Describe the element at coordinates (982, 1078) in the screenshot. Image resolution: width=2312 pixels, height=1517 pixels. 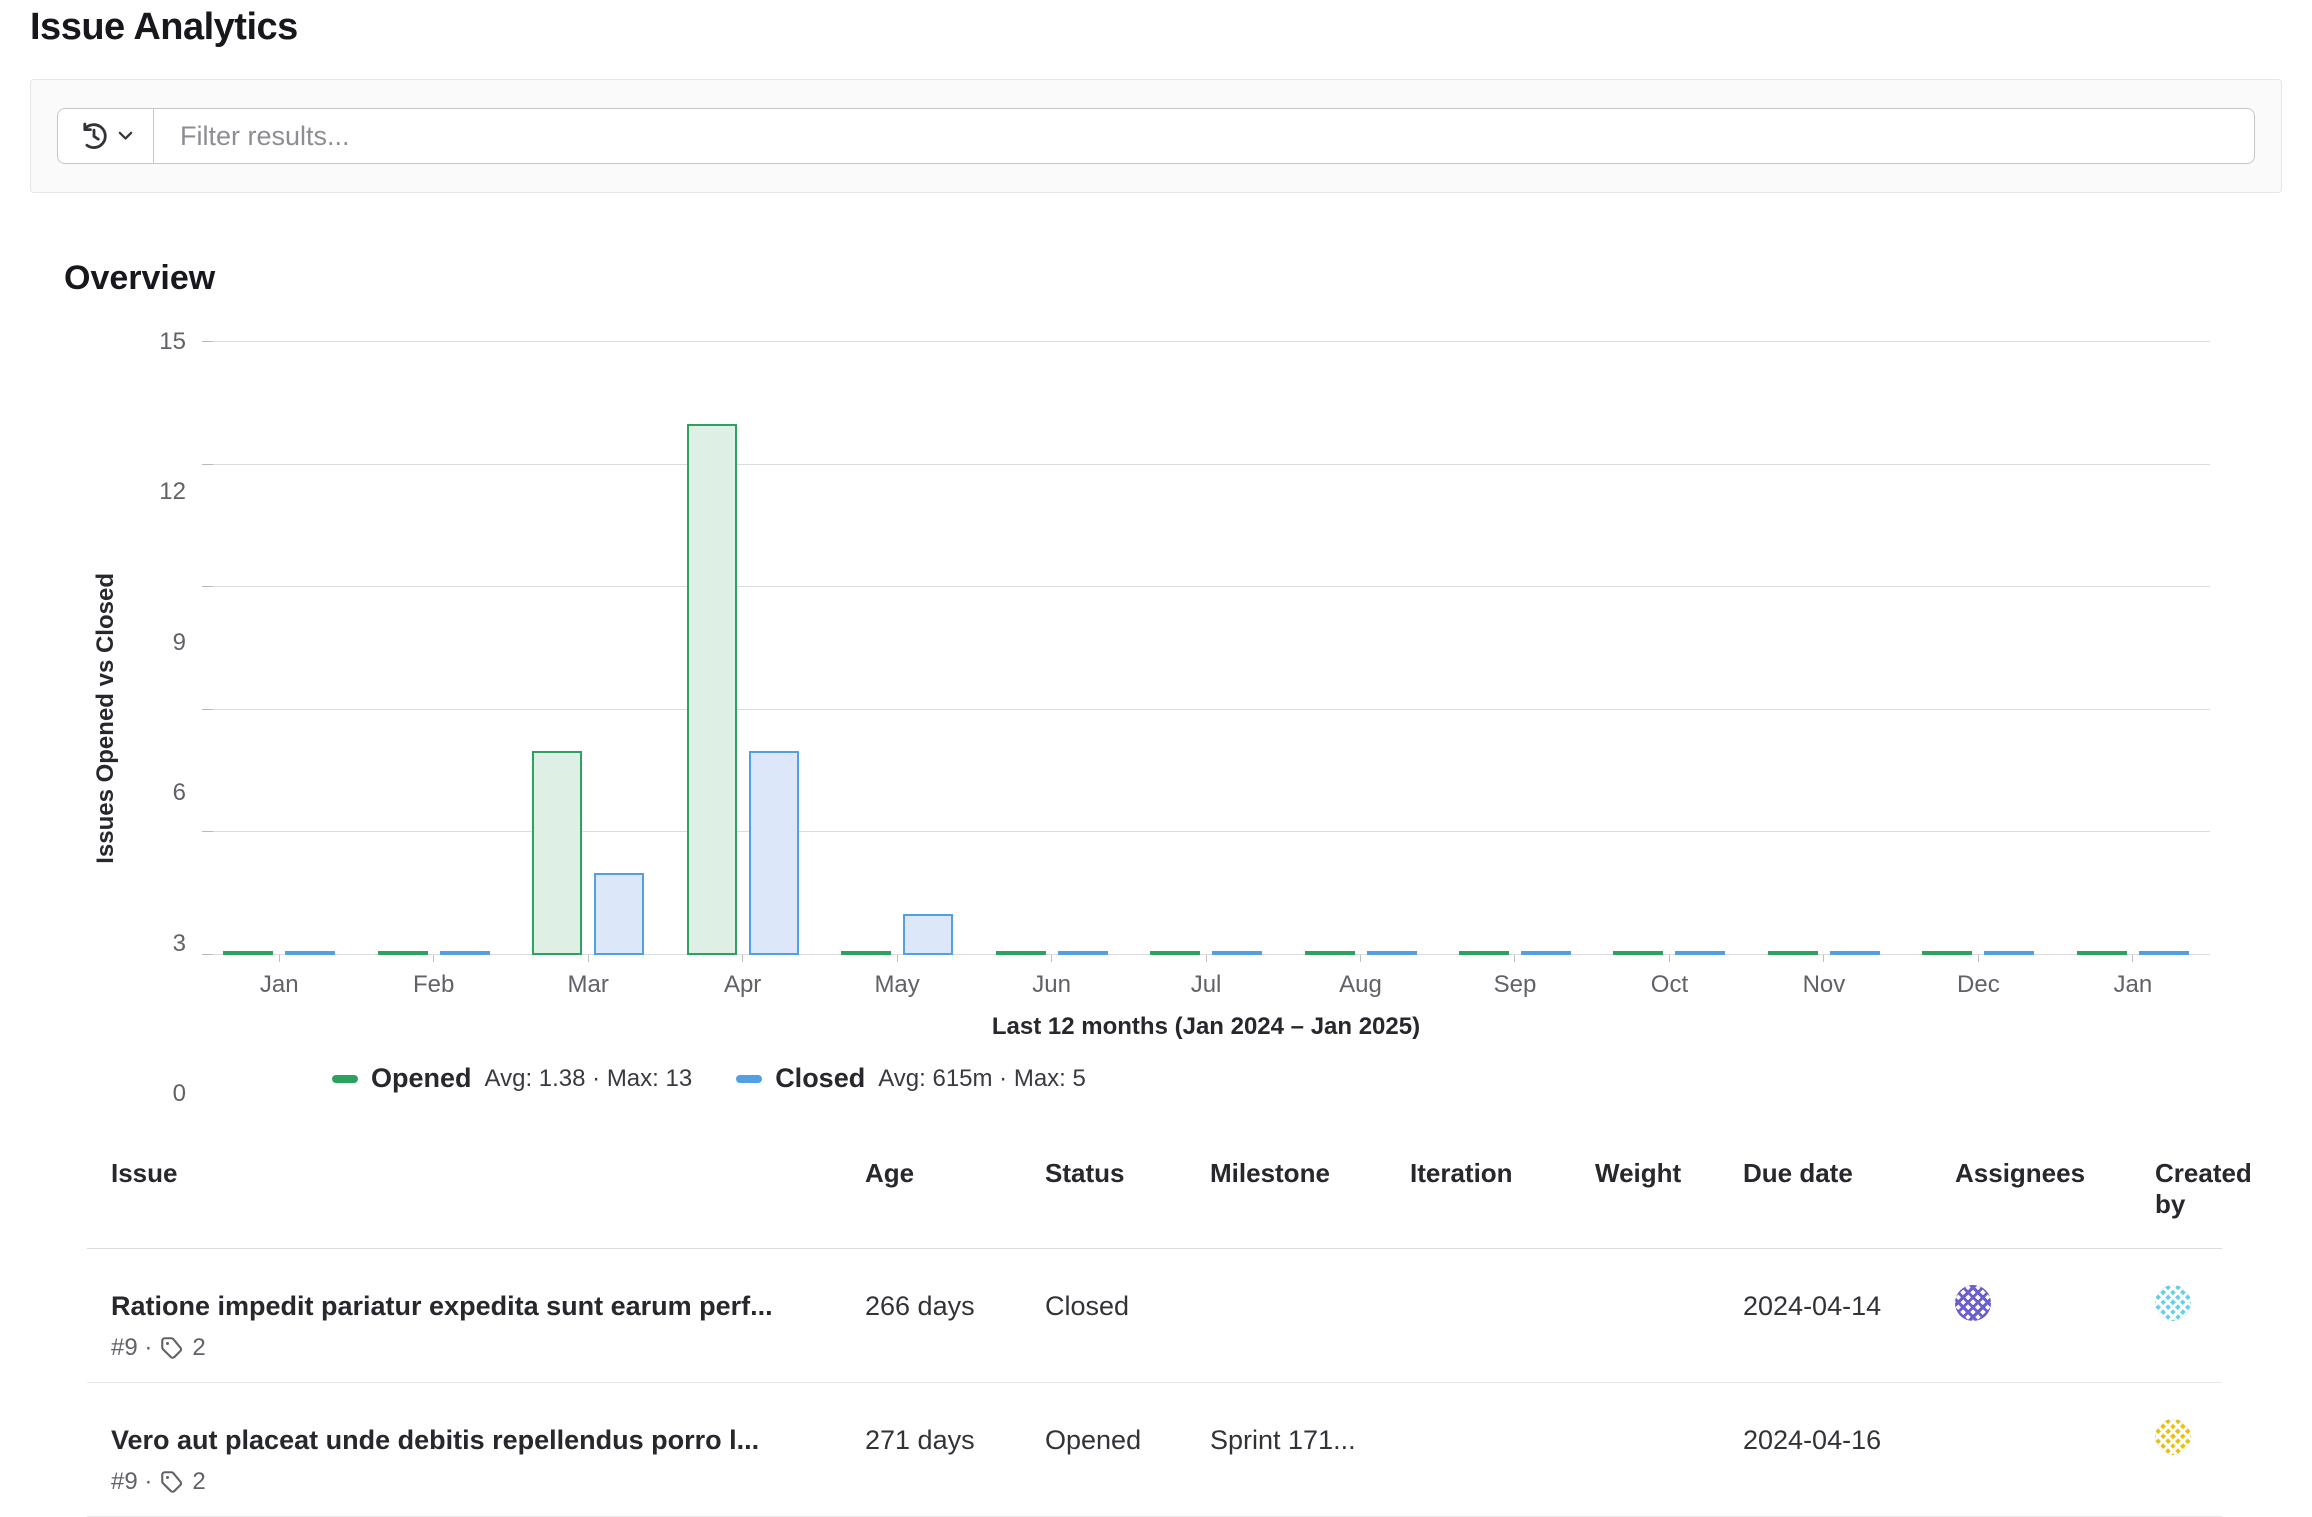
I see `legend-closed-stats: Avg: 615m · Max: 5` at that location.